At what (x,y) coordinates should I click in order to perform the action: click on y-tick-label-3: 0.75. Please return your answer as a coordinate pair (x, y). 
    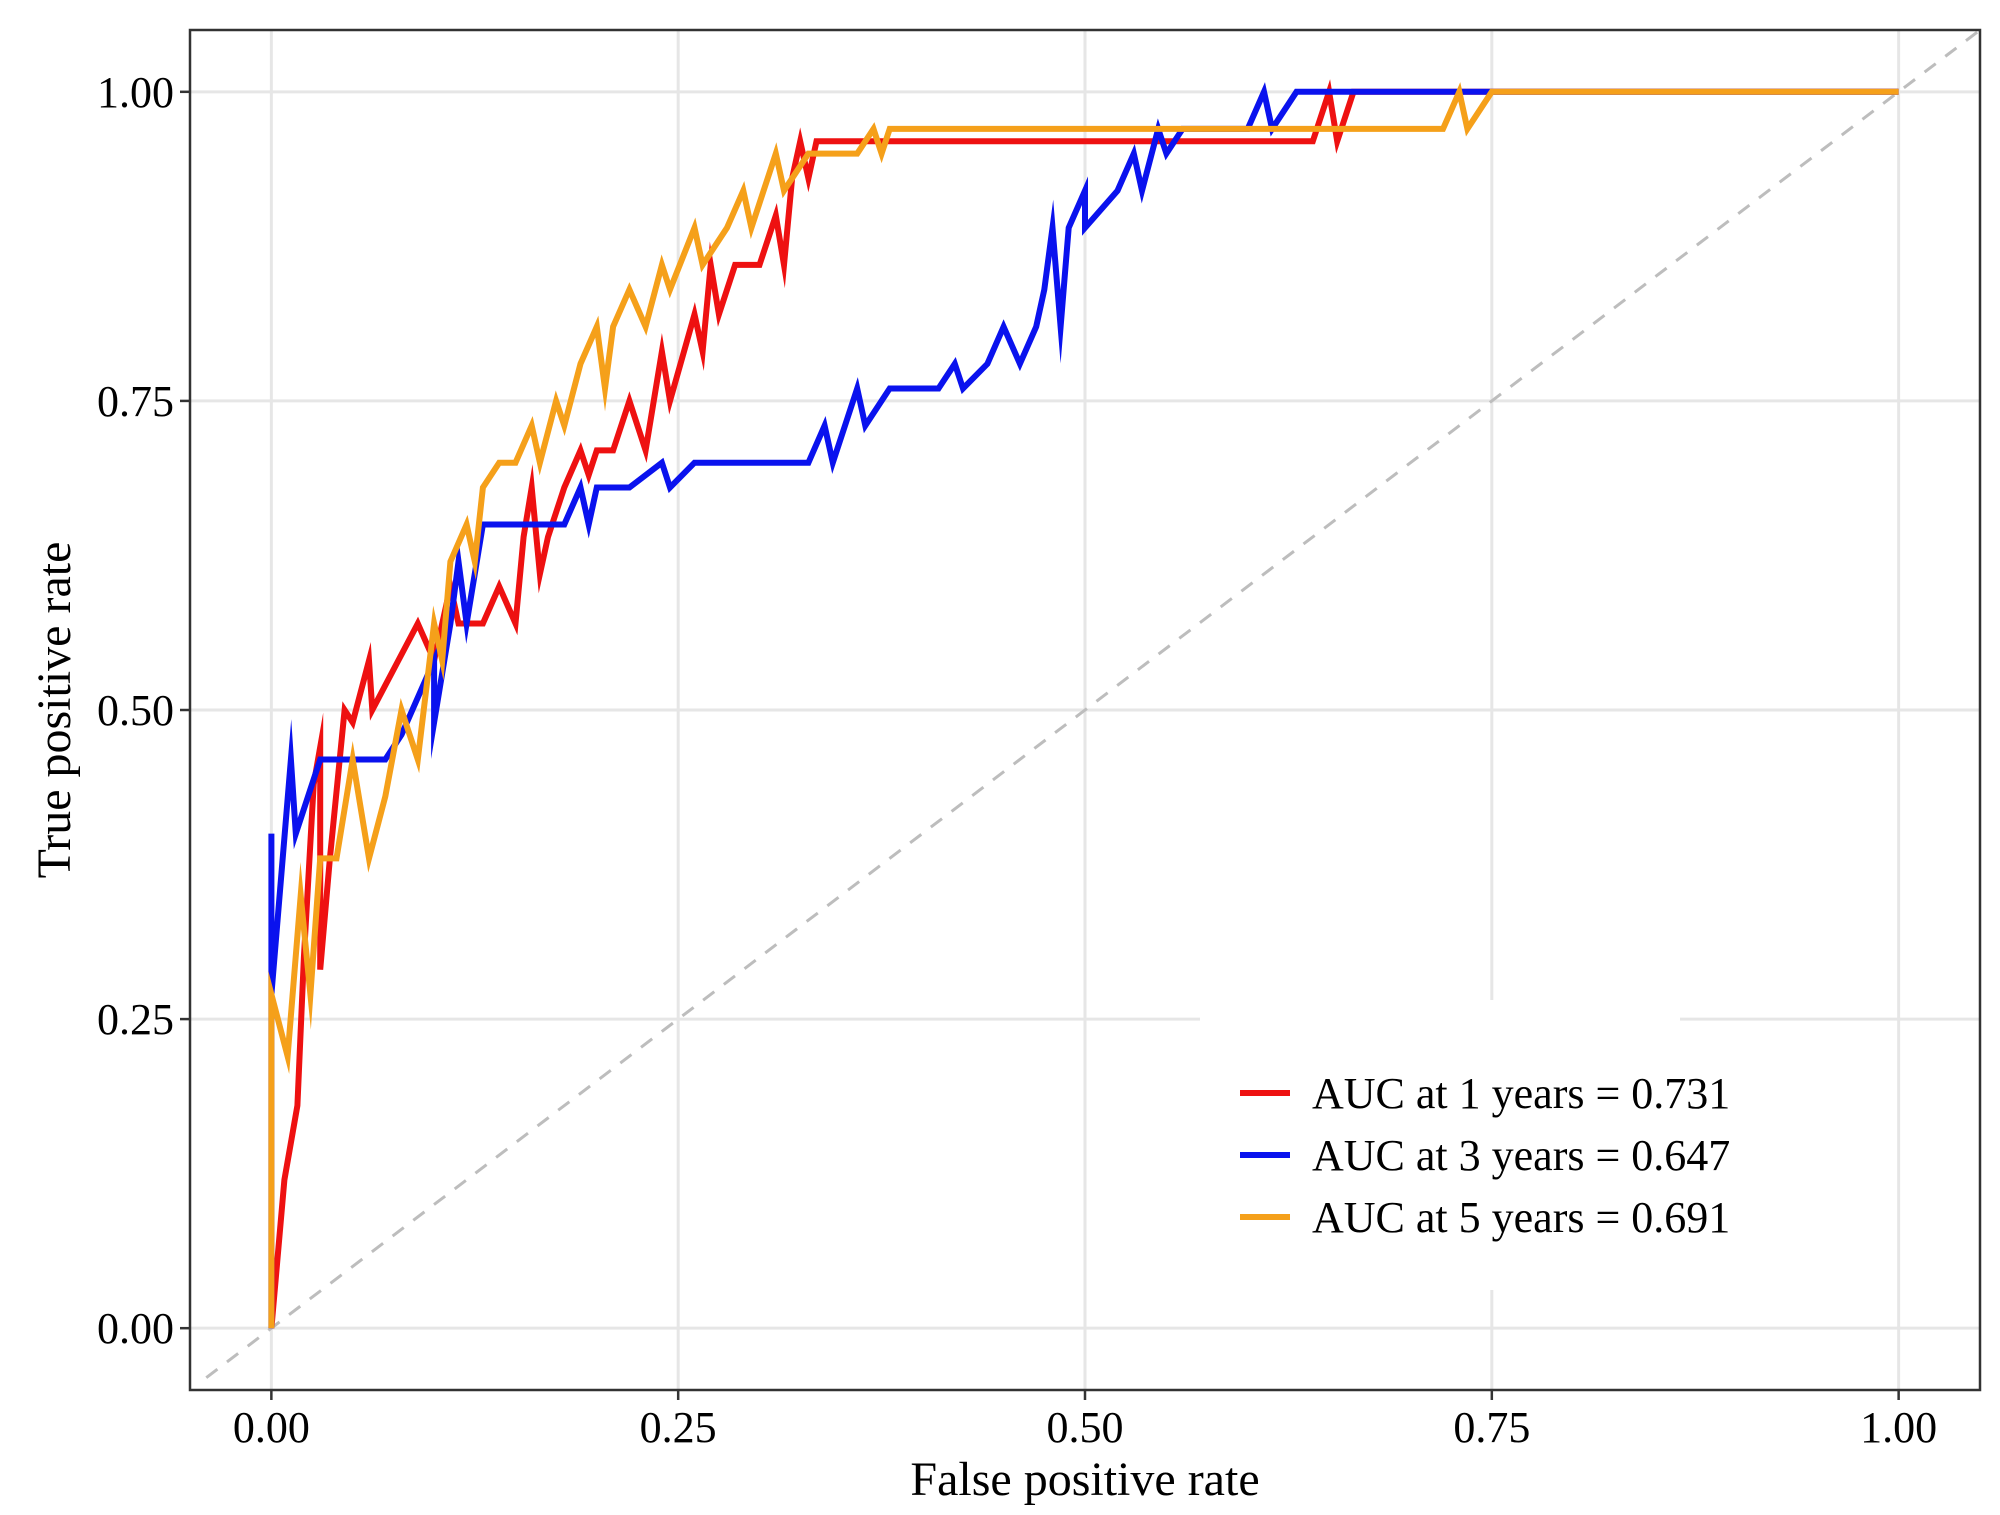
    Looking at the image, I should click on (135, 401).